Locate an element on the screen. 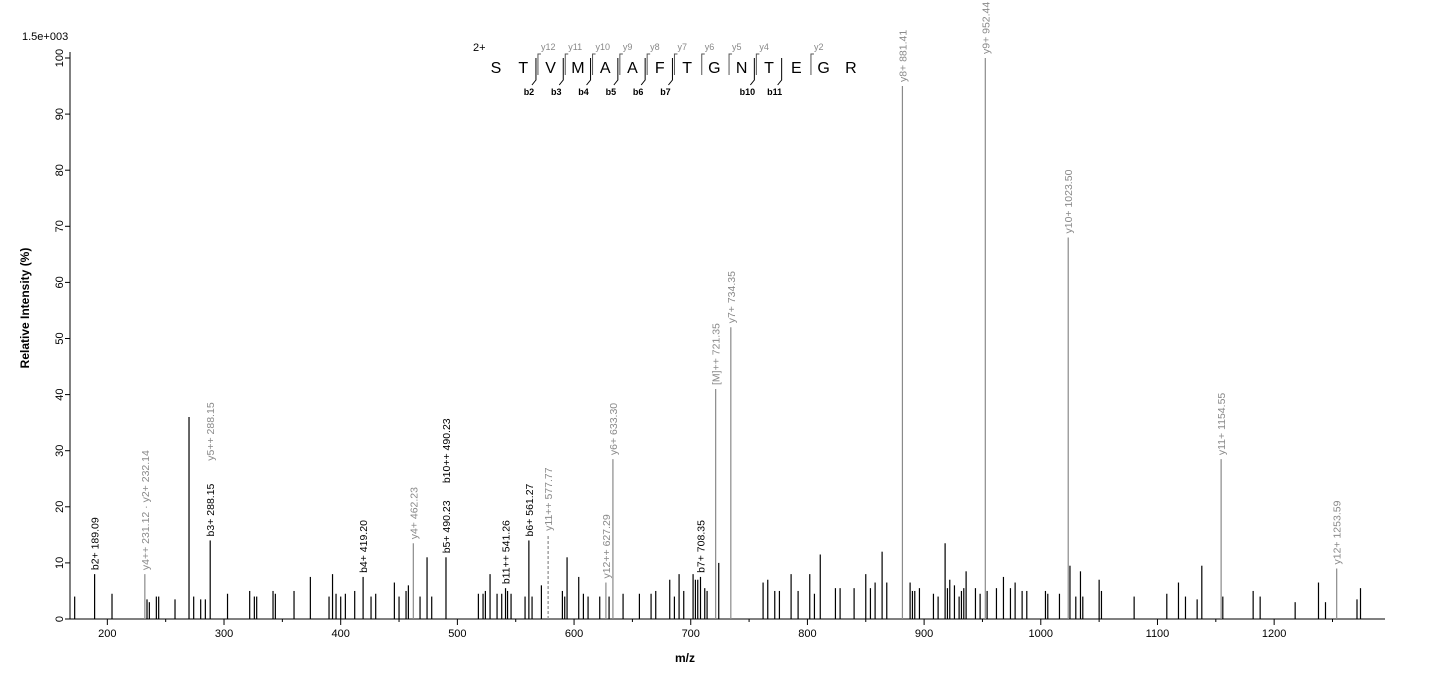 This screenshot has height=679, width=1436. peak-label: y12+ 1253.59 is located at coordinates (1338, 532).